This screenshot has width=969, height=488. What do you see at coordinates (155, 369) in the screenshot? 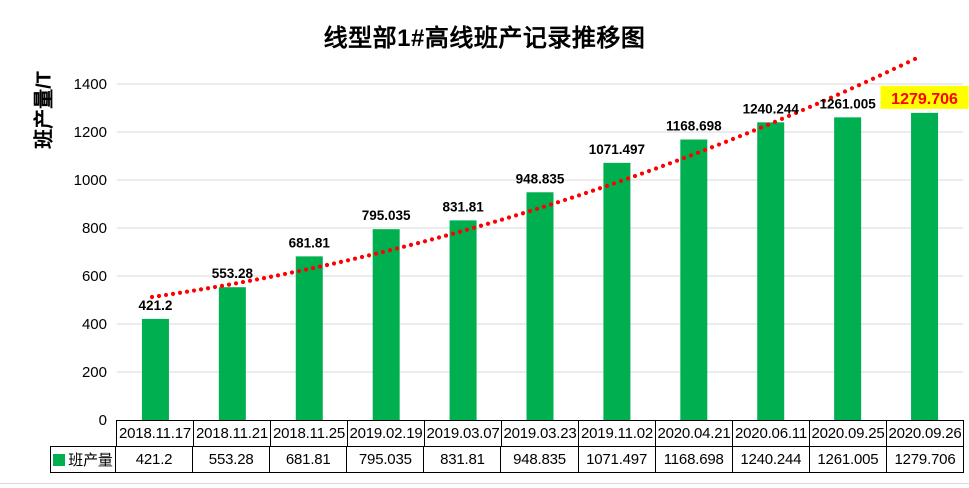
I see `bar-2018.11.17` at bounding box center [155, 369].